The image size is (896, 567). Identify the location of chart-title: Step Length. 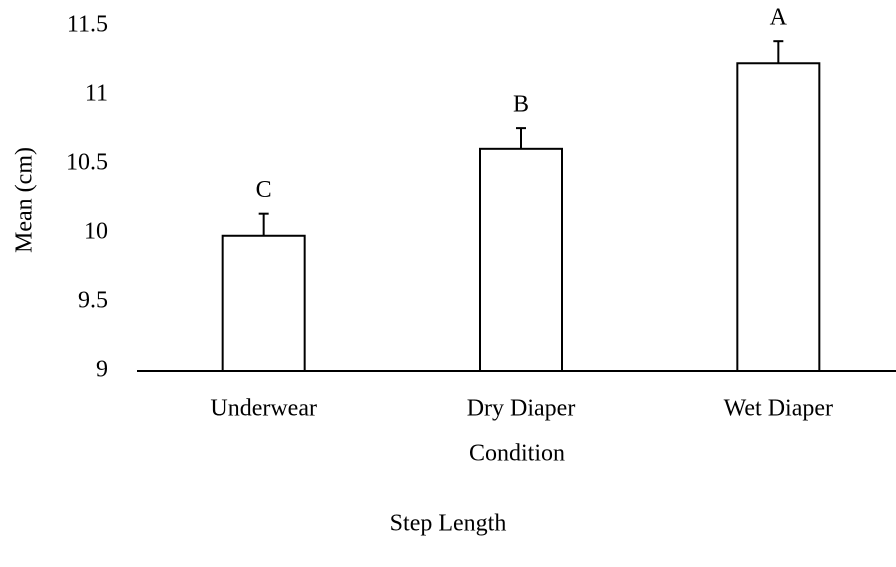
(448, 524).